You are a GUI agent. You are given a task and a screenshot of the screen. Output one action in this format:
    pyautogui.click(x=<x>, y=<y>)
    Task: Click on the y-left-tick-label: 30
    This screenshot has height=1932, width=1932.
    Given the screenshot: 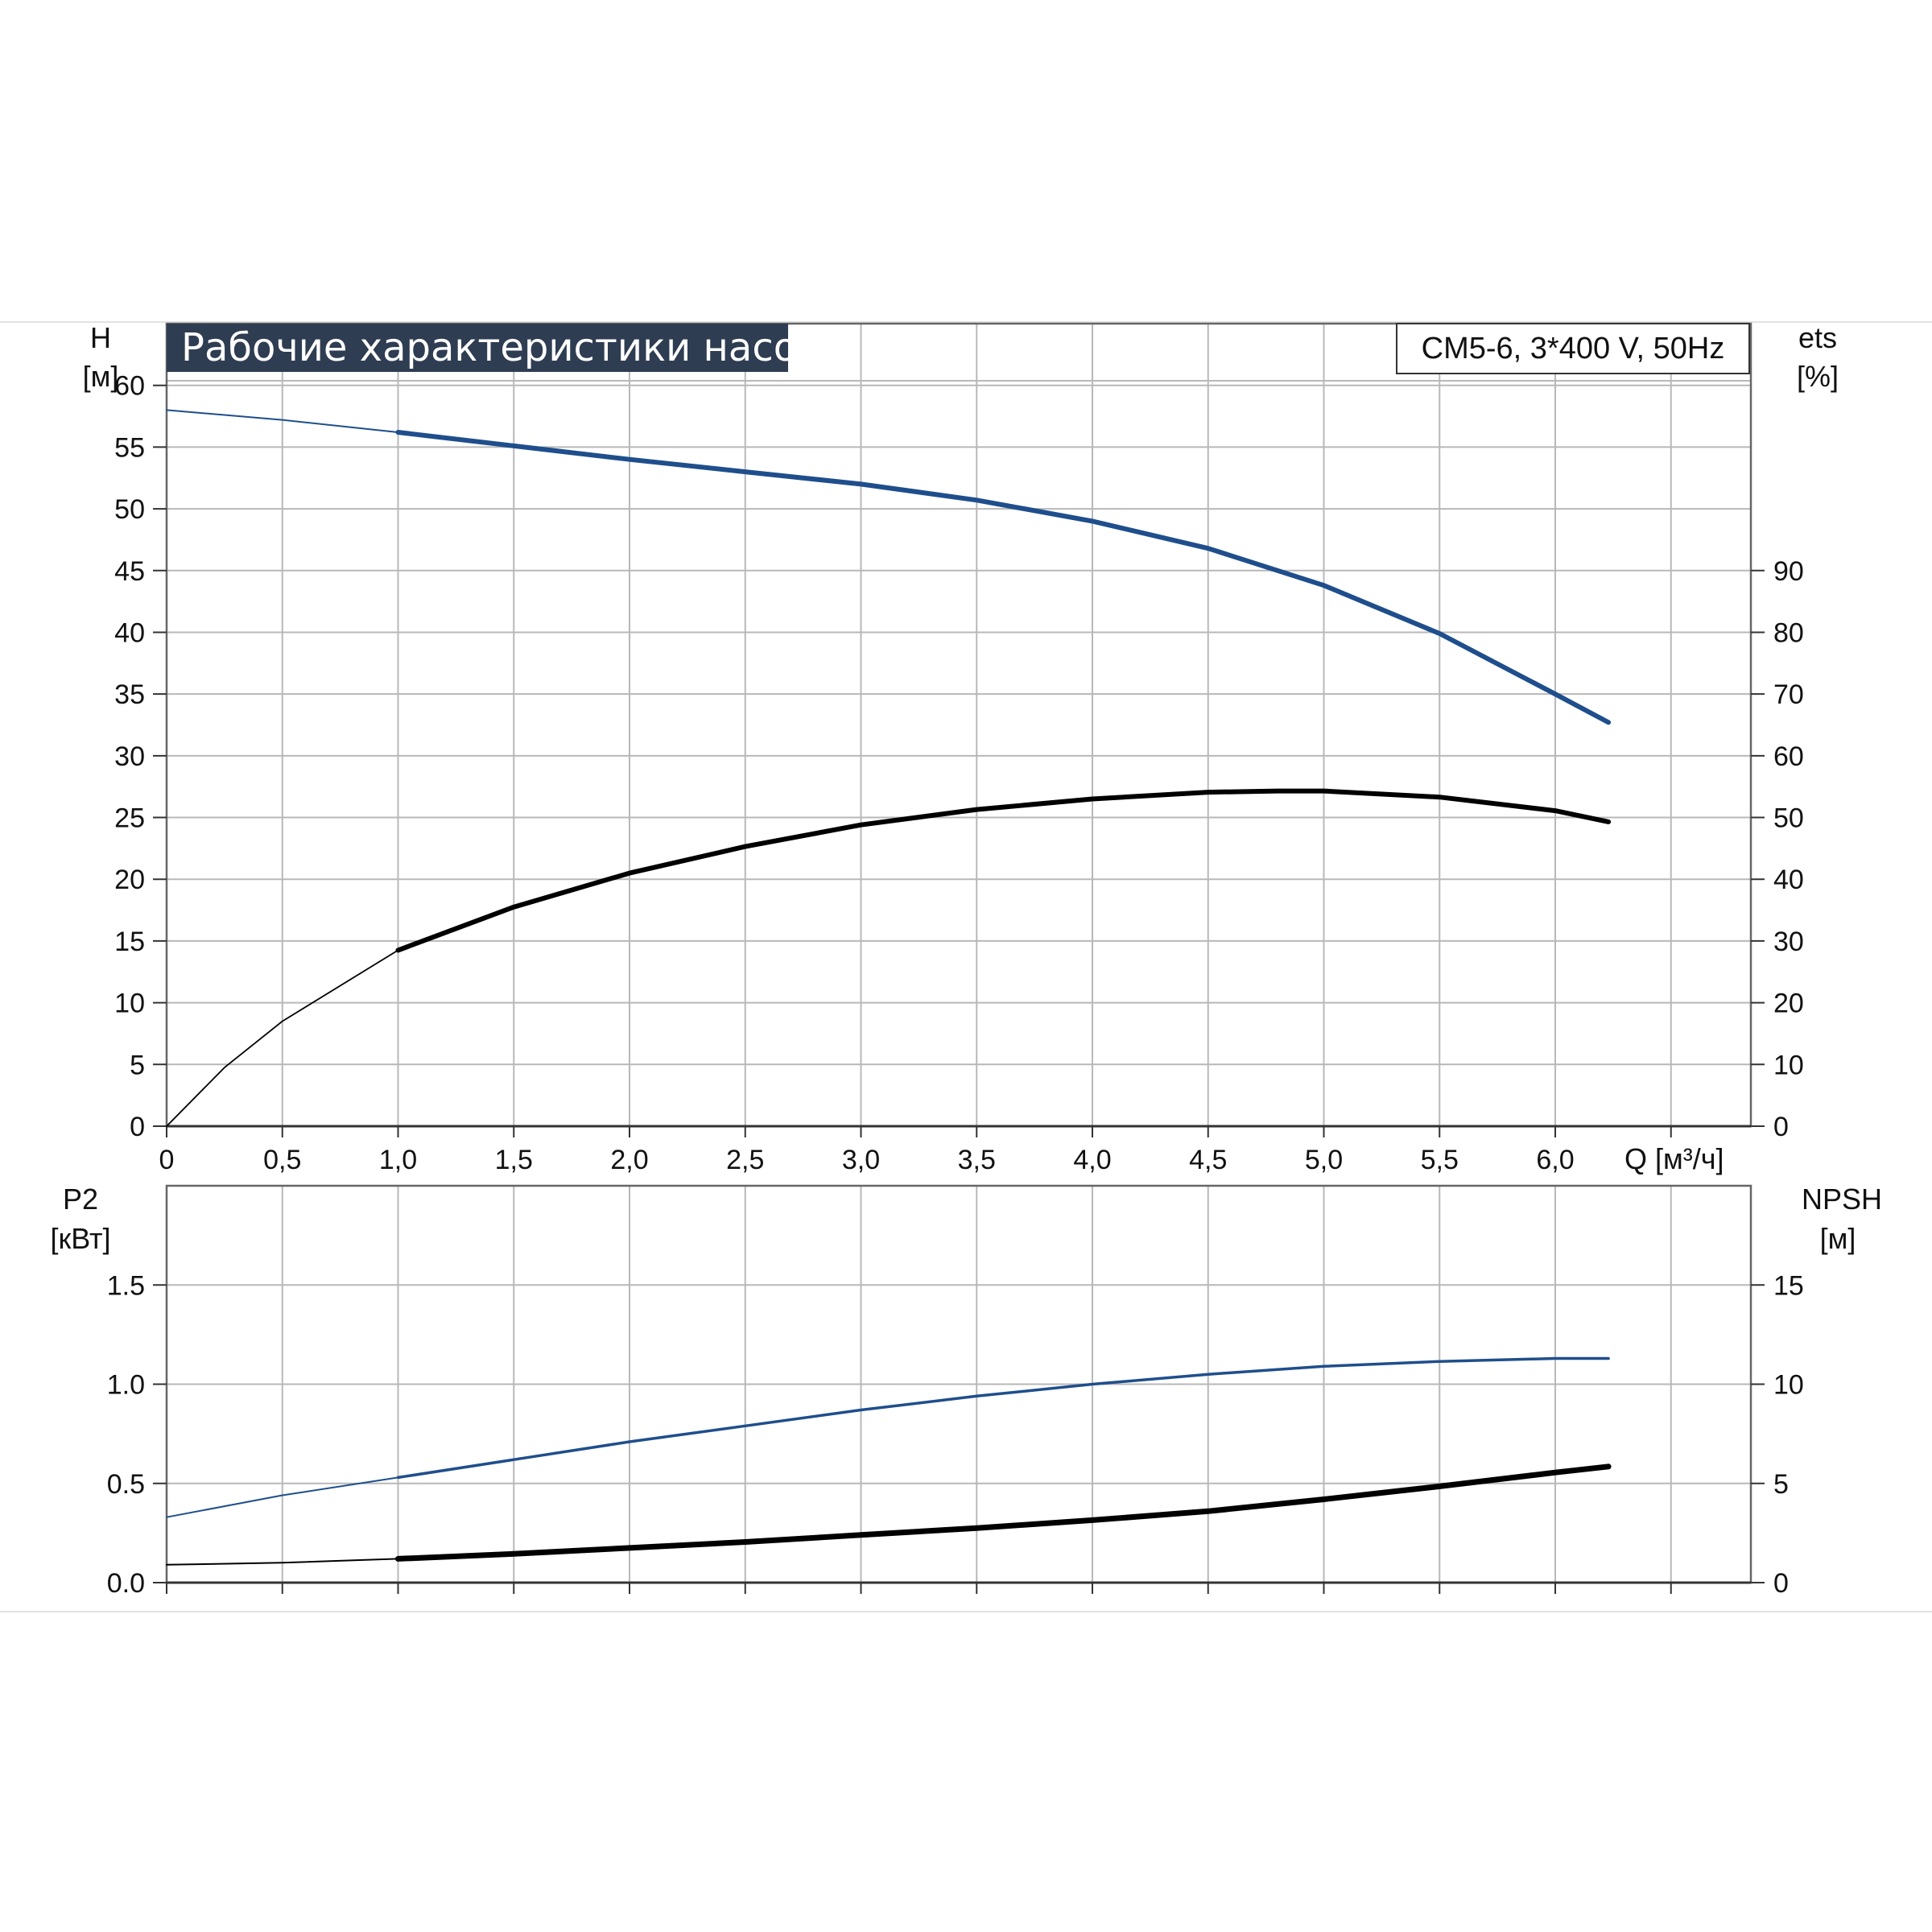 What is the action you would take?
    pyautogui.click(x=129, y=756)
    